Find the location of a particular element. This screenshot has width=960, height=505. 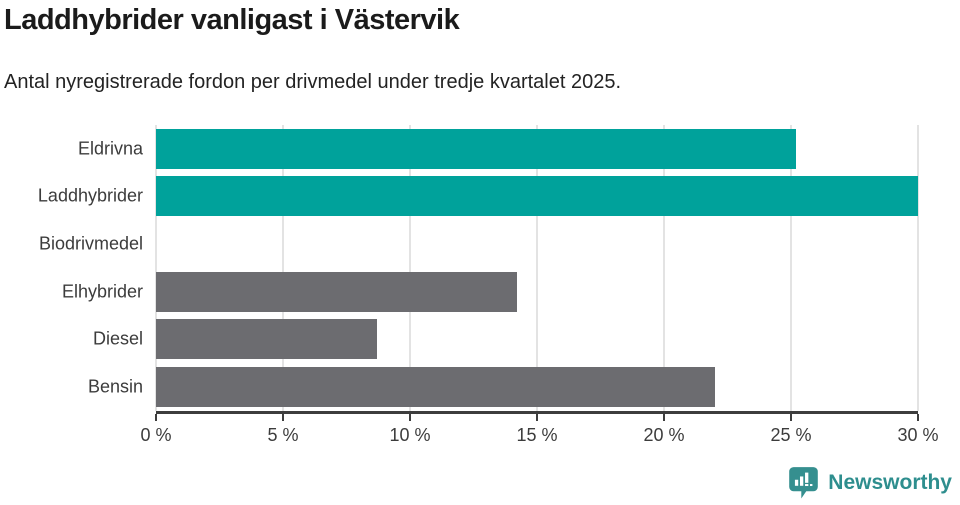

bar-row-diesel: Diesel is located at coordinates (505, 340).